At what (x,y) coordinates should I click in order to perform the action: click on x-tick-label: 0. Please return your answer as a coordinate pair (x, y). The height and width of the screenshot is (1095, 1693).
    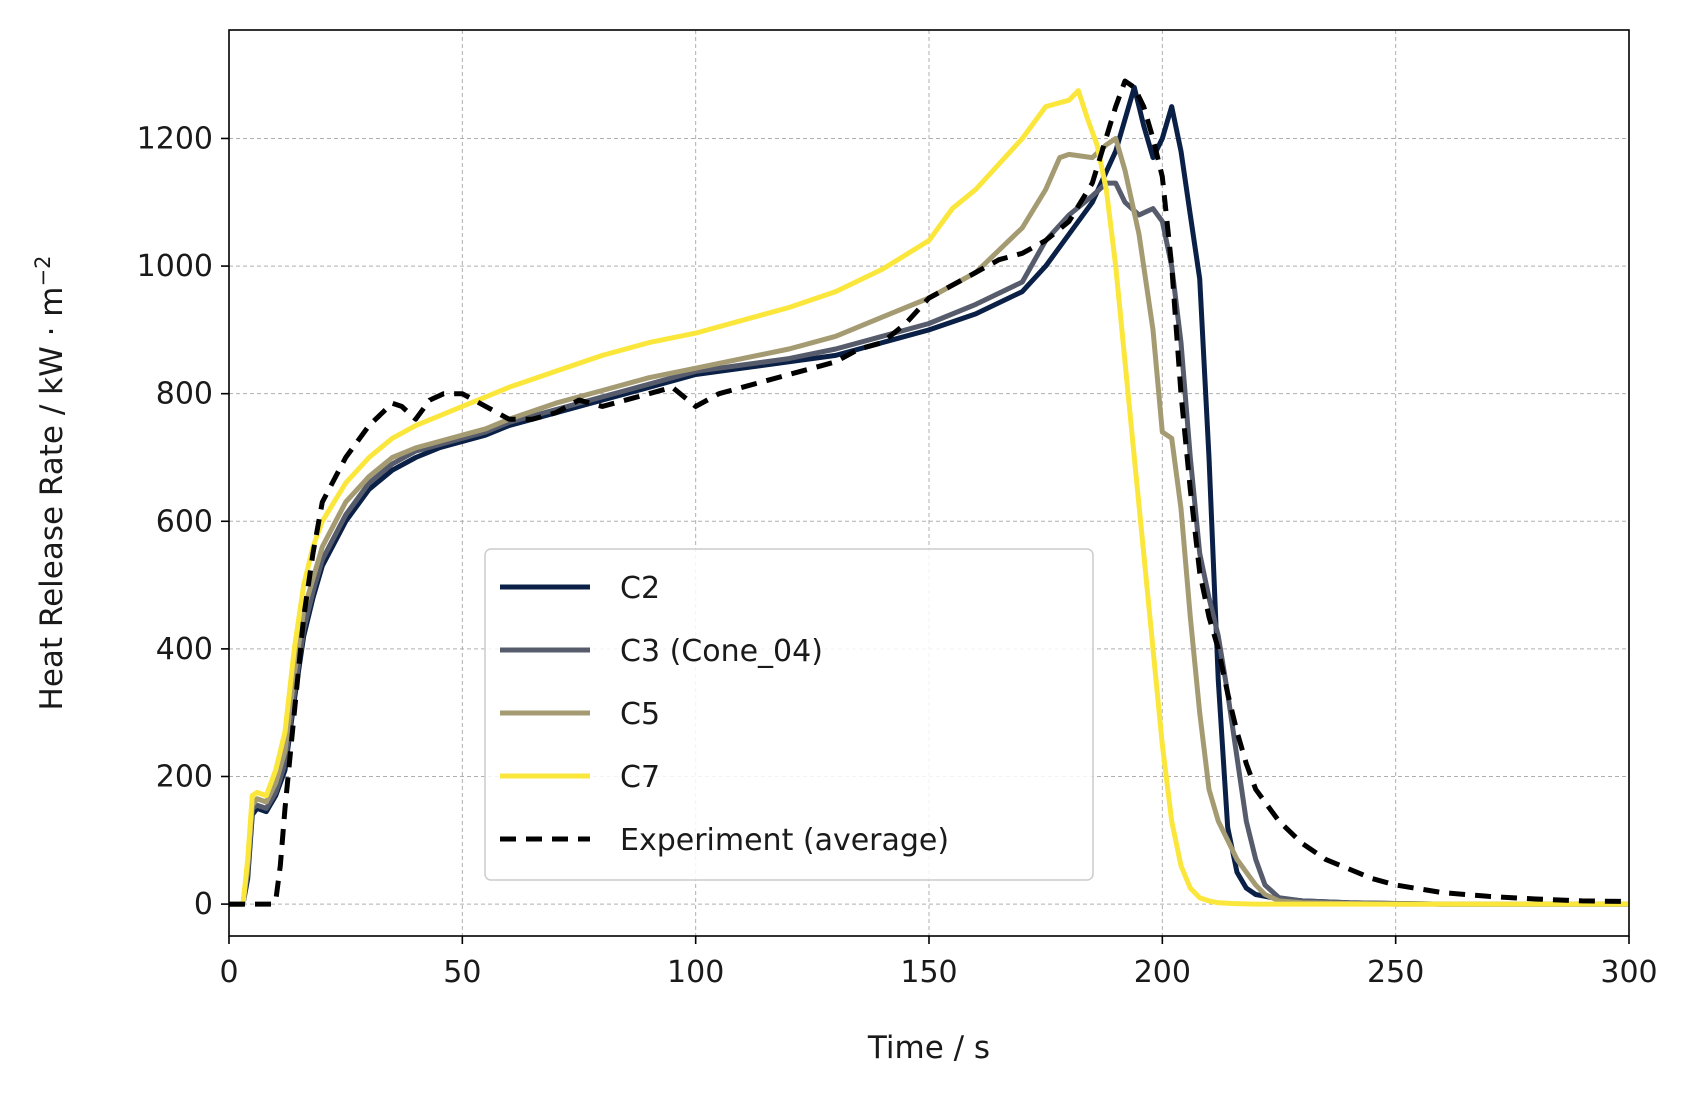
    Looking at the image, I should click on (228, 972).